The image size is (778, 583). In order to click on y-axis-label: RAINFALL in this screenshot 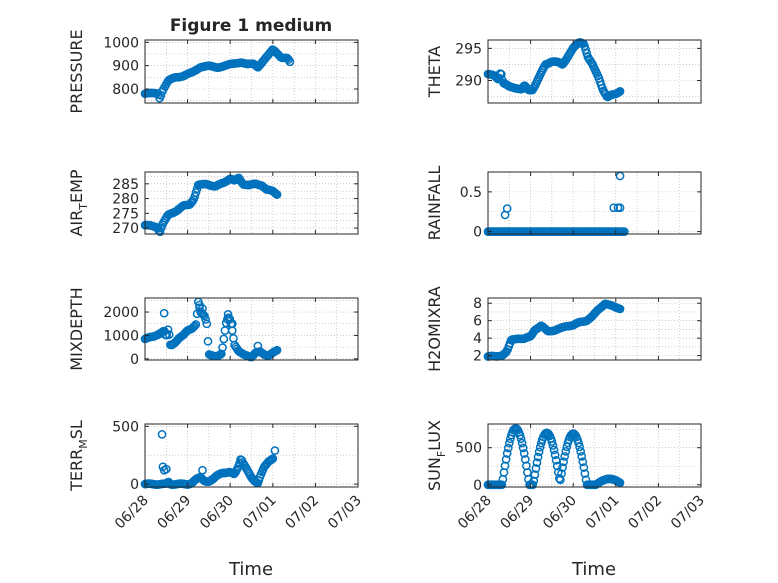, I will do `click(434, 203)`.